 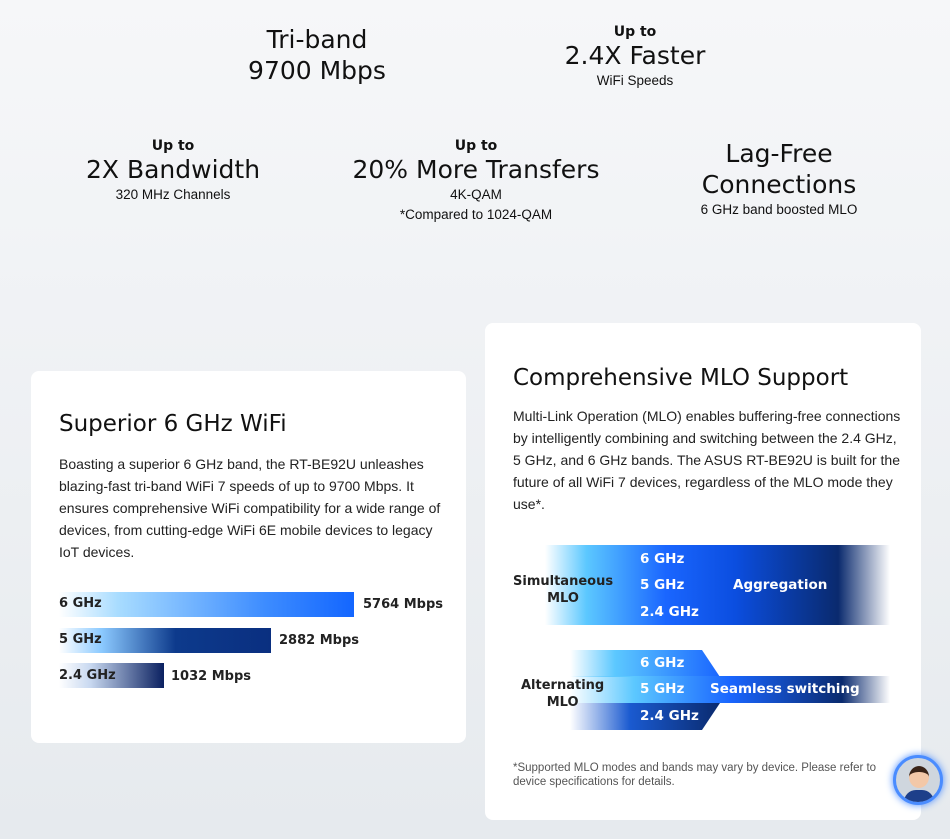 What do you see at coordinates (319, 640) in the screenshot?
I see `bar-value: 2882 Mbps` at bounding box center [319, 640].